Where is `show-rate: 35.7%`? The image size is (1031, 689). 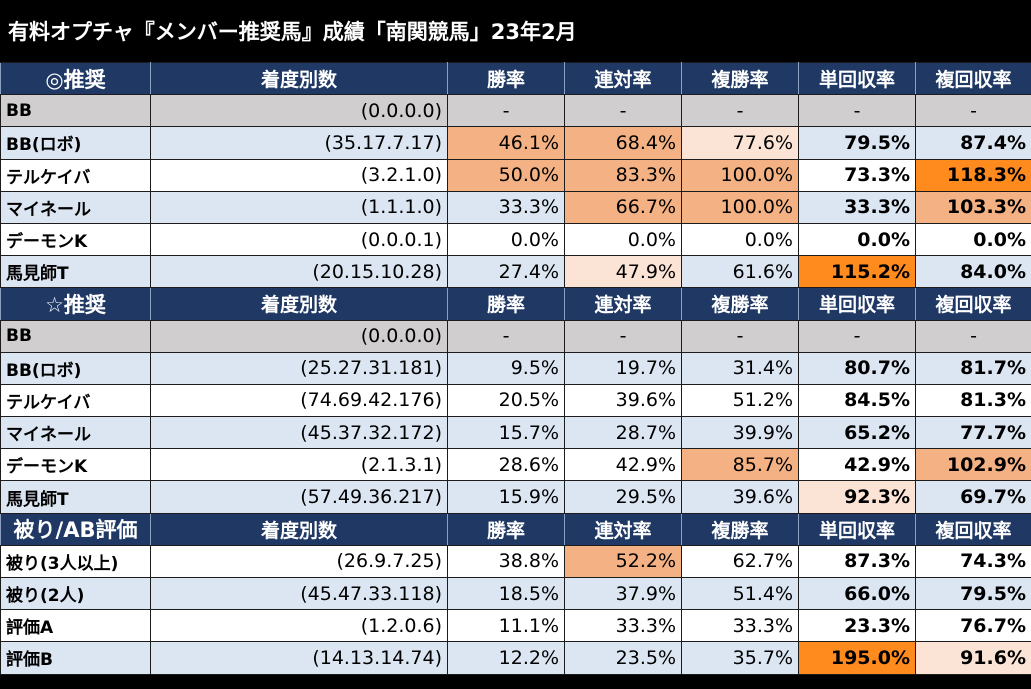 show-rate: 35.7% is located at coordinates (740, 658).